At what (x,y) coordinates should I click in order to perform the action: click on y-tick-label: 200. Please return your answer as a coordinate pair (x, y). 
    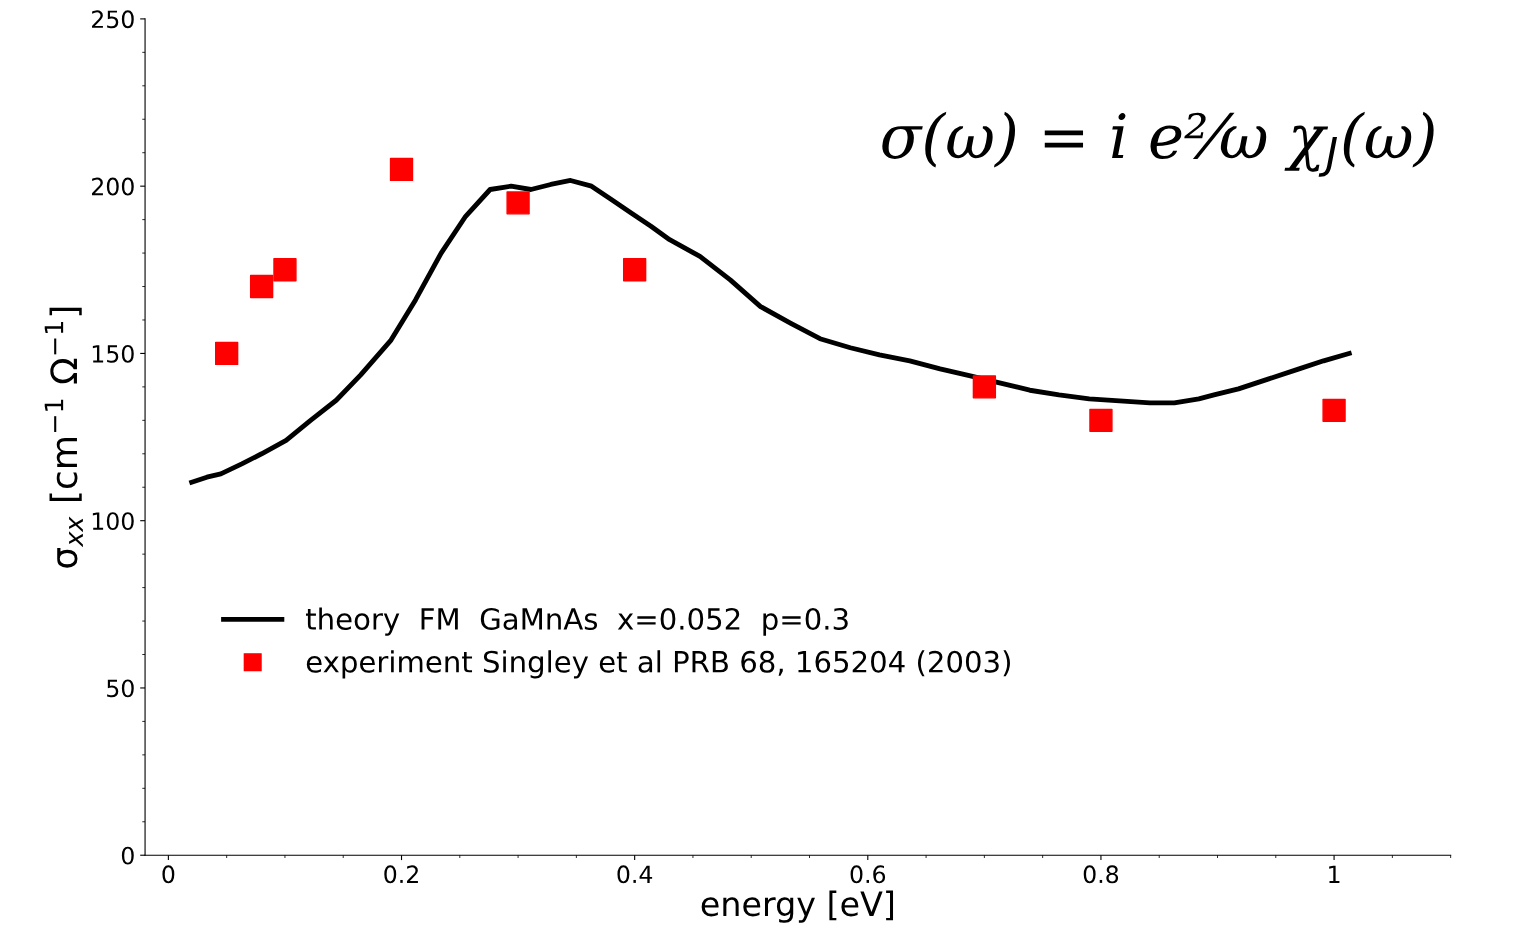
    Looking at the image, I should click on (113, 186).